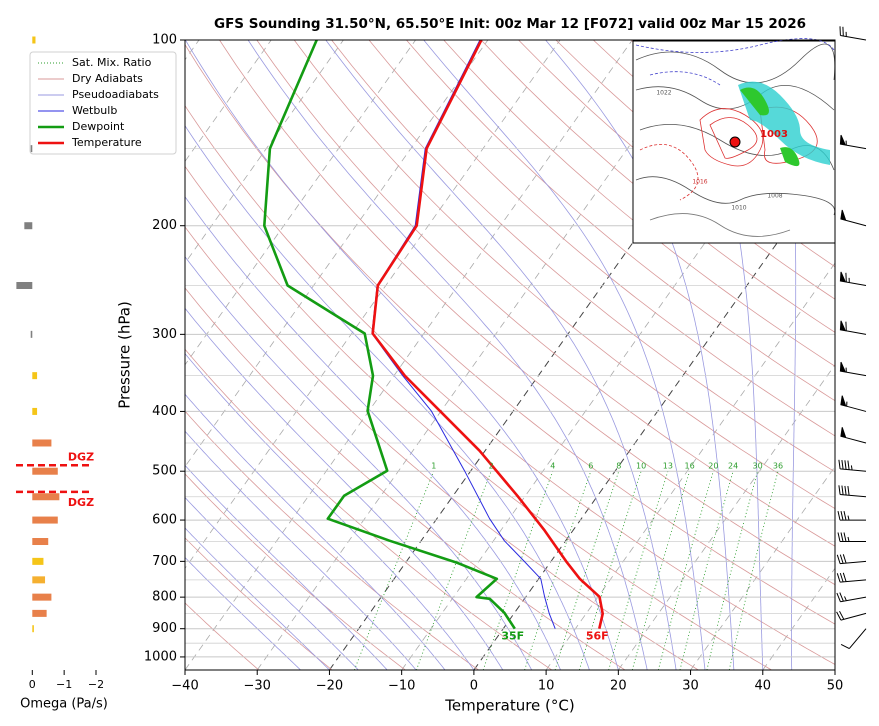 This screenshot has height=726, width=879. What do you see at coordinates (690, 686) in the screenshot?
I see `x-tick-label: 30` at bounding box center [690, 686].